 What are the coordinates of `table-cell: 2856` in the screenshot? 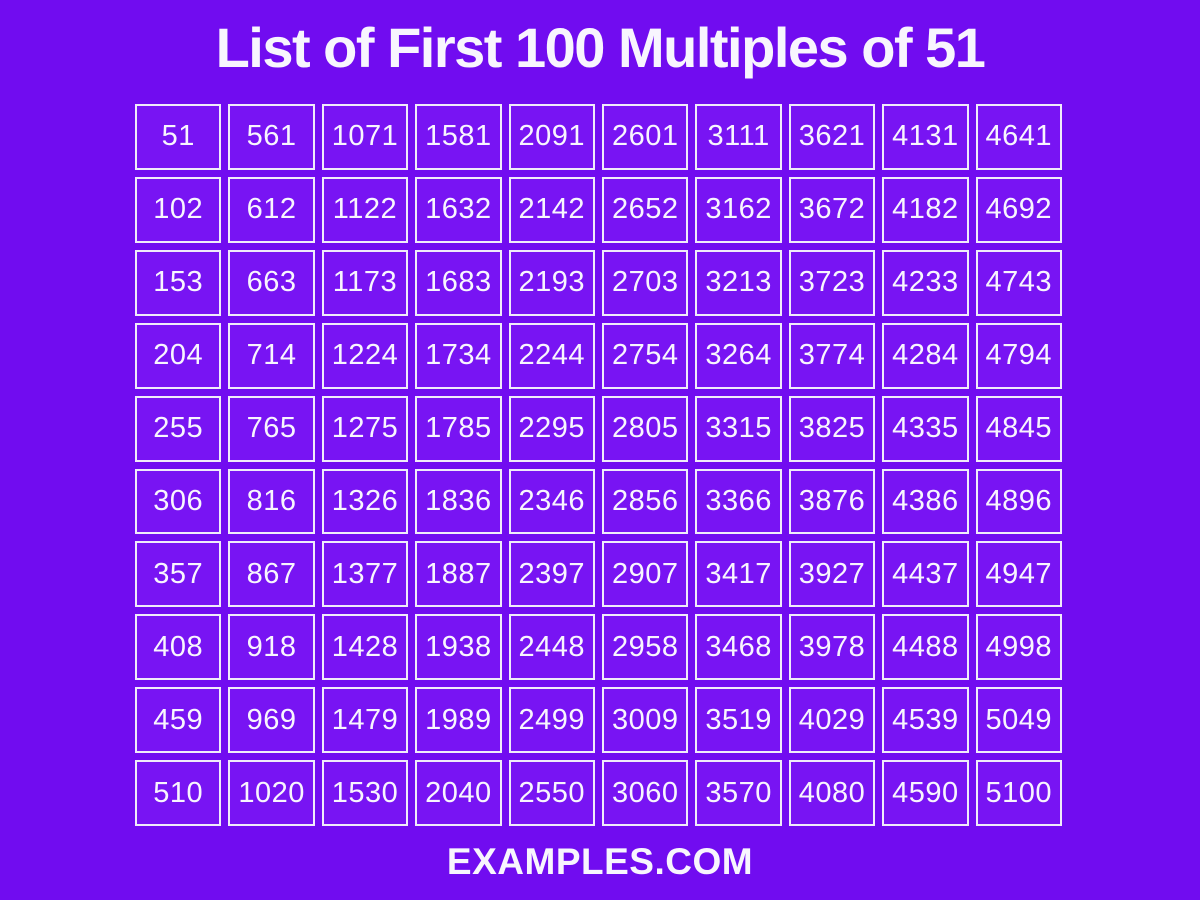 It's located at (645, 501).